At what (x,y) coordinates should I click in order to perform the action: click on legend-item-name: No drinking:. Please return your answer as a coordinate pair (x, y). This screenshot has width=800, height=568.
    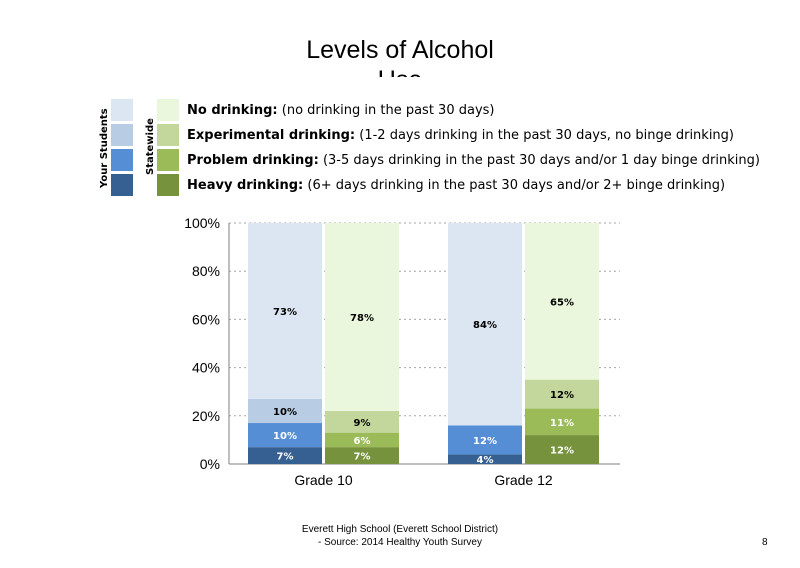
    Looking at the image, I should click on (232, 110).